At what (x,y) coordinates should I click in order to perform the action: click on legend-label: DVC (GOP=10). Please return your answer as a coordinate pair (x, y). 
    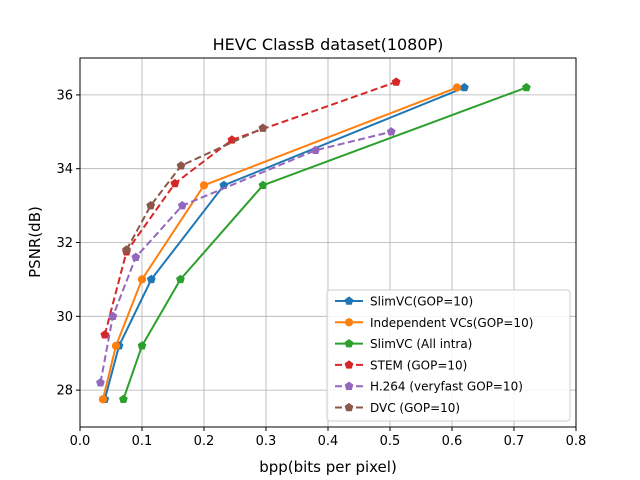
    Looking at the image, I should click on (415, 408).